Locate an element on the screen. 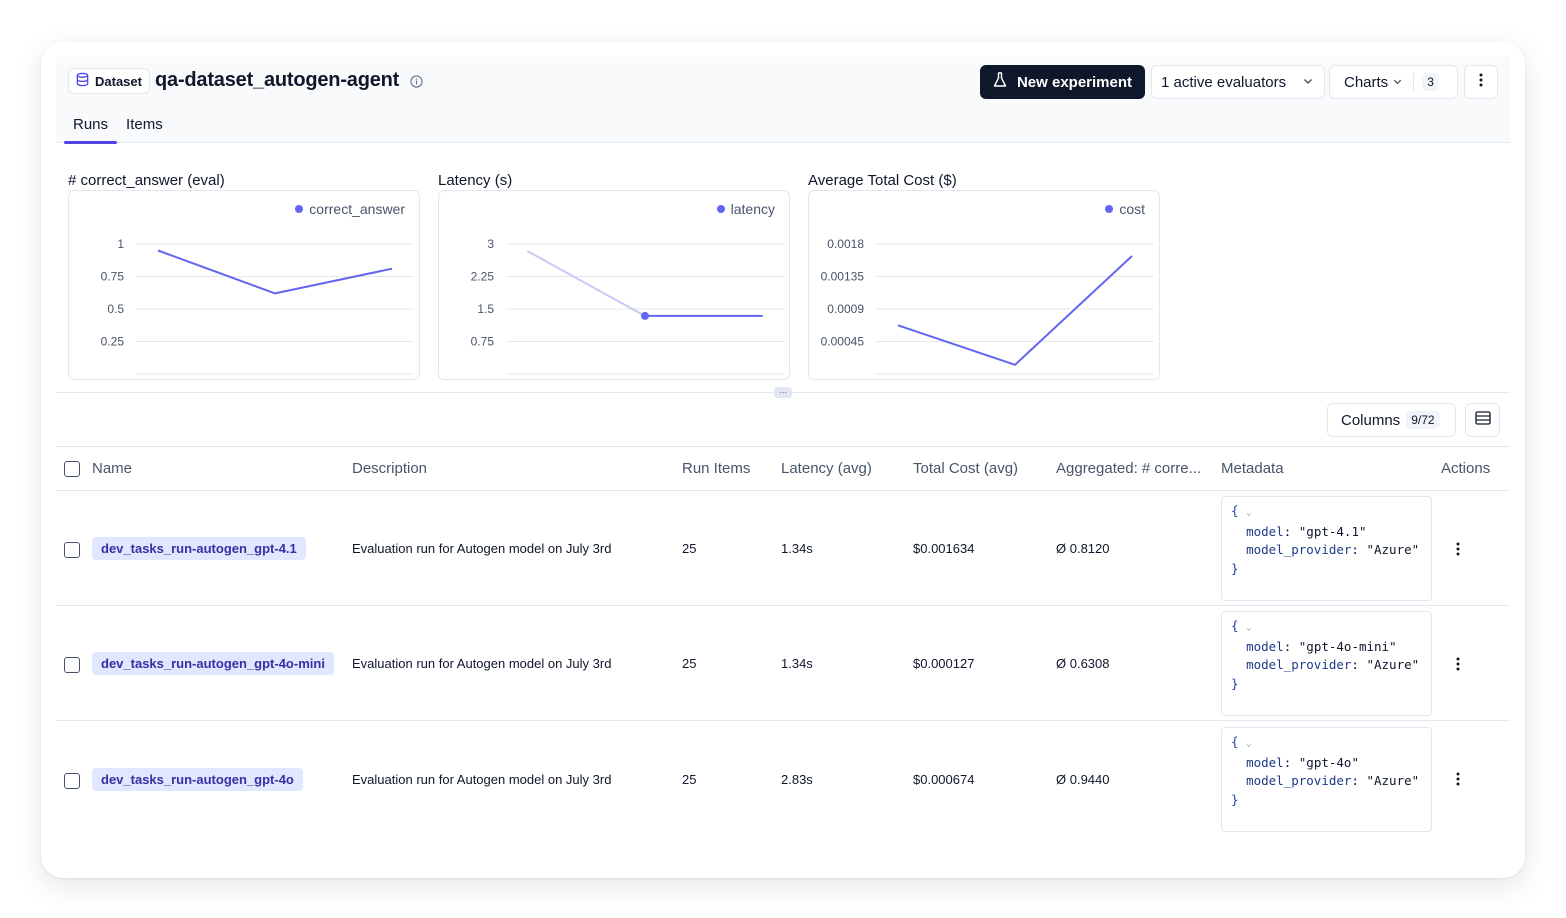  new-experiment-button: New experiment is located at coordinates (1062, 82).